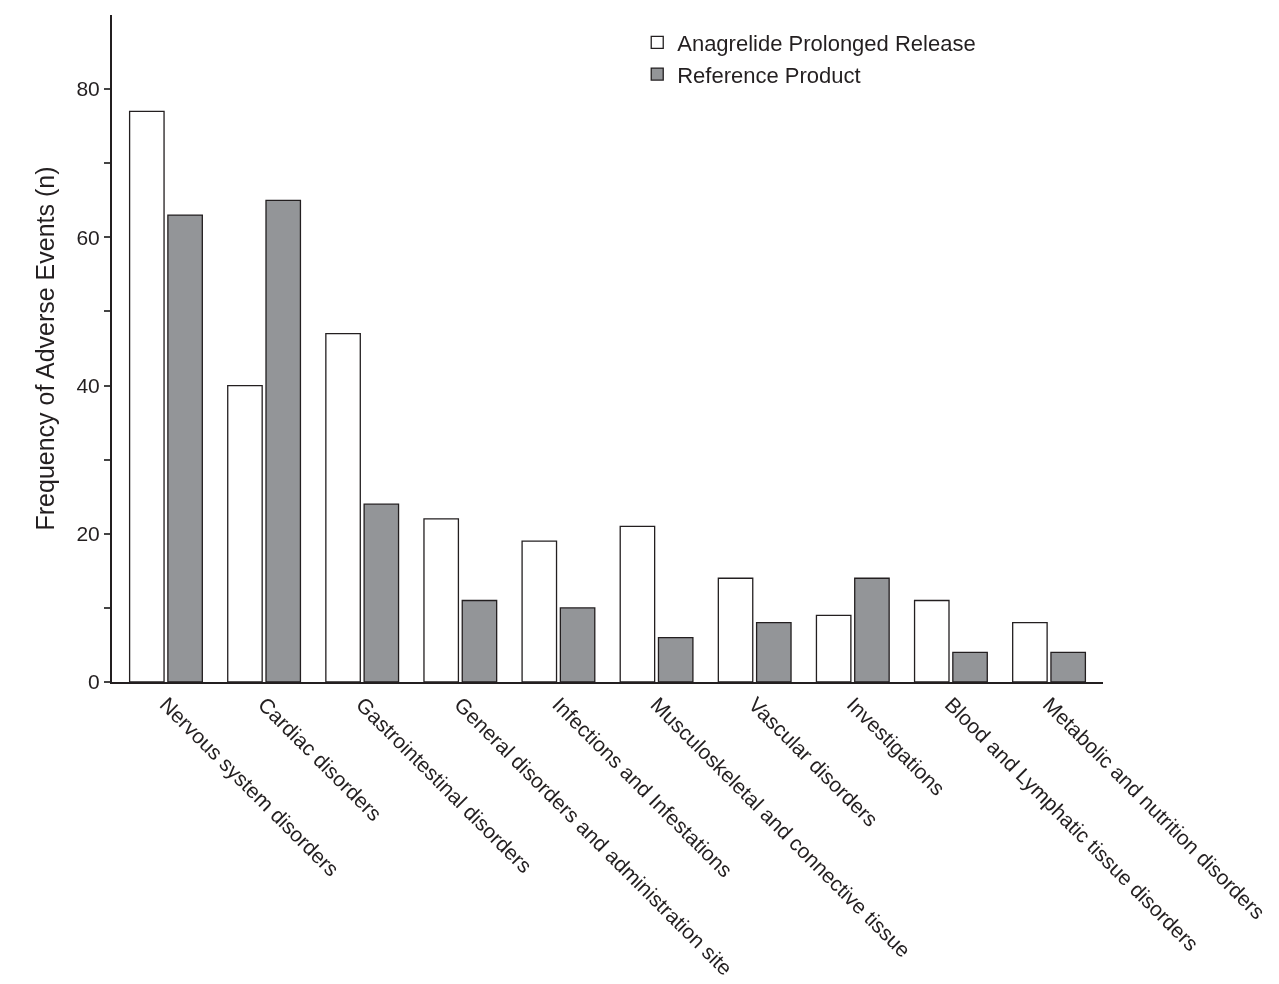  I want to click on y-tick-label: 80, so click(88, 89).